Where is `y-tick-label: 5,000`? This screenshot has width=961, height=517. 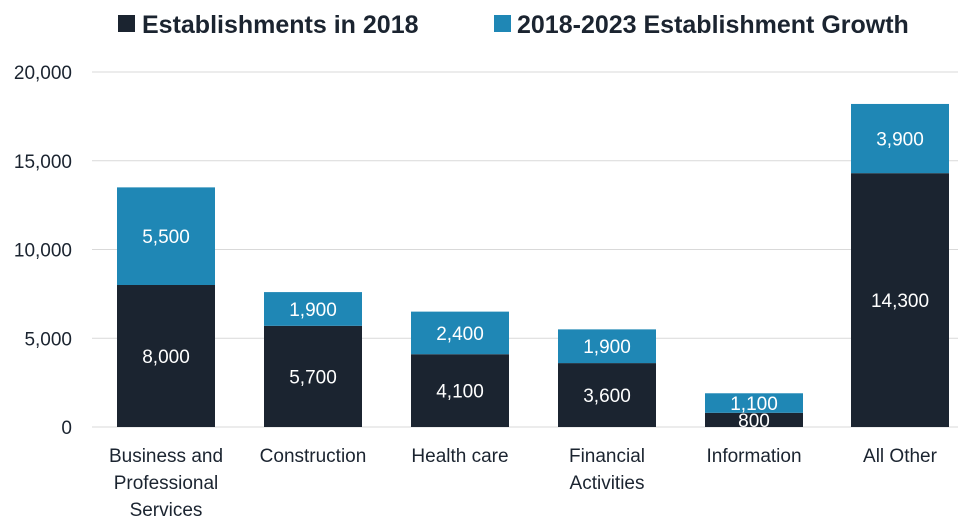
y-tick-label: 5,000 is located at coordinates (48, 339).